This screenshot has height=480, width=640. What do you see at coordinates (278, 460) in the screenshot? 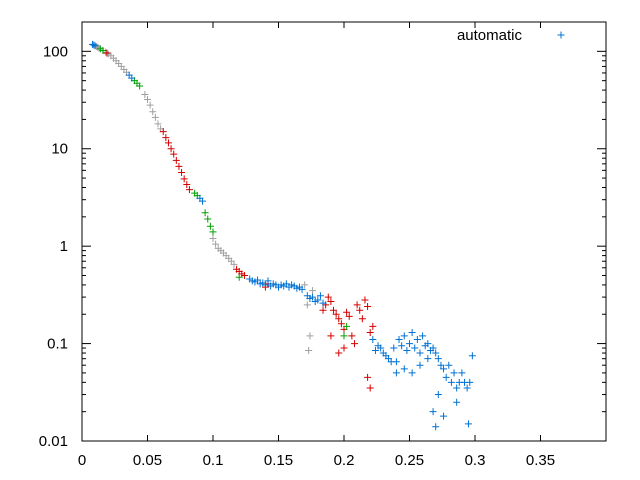
I see `x-tick-label: 0.15` at bounding box center [278, 460].